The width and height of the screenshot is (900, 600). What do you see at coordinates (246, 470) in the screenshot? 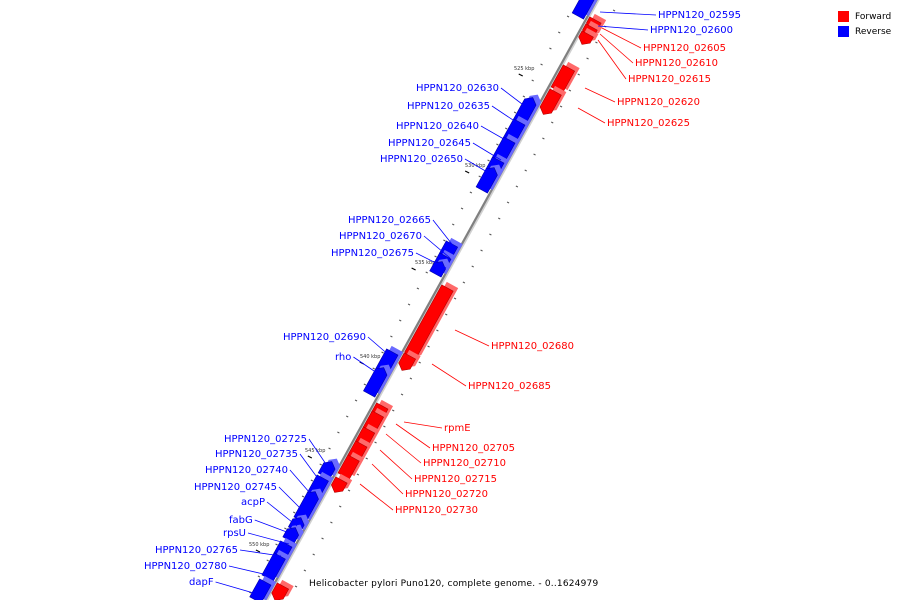
I see `gene-label: HPPN120_02740` at bounding box center [246, 470].